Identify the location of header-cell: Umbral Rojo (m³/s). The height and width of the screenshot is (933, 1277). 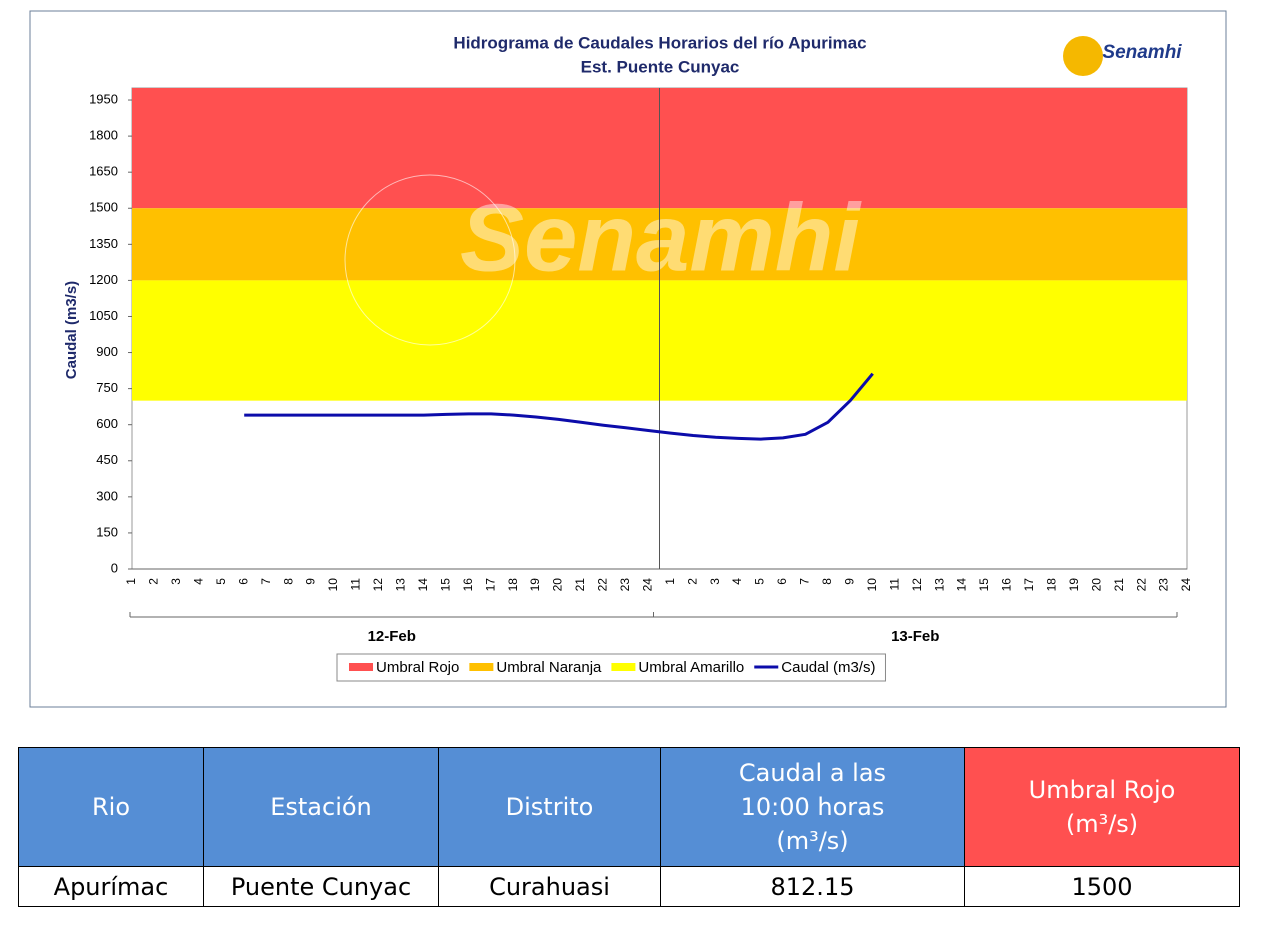
(1102, 807).